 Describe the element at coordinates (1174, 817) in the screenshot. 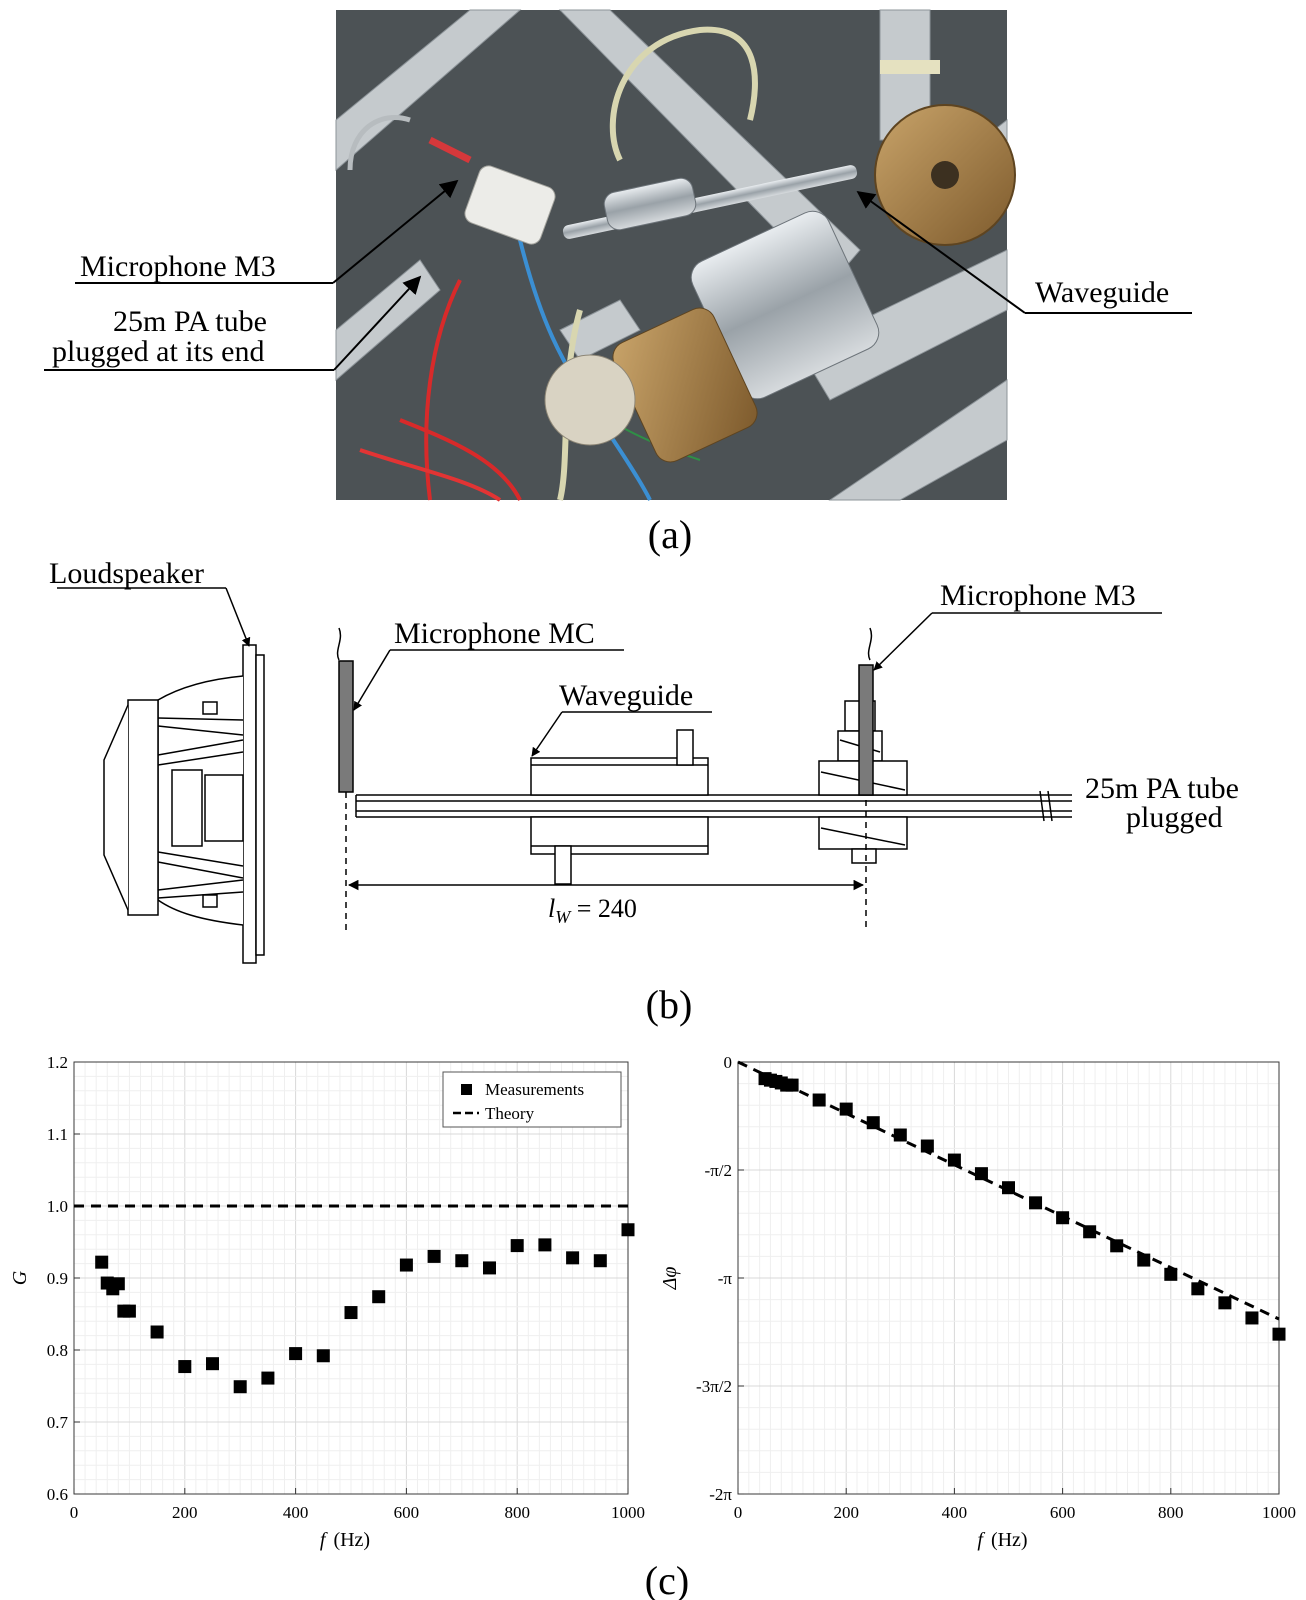

I see `pa-tube-label-b-line2: plugged` at that location.